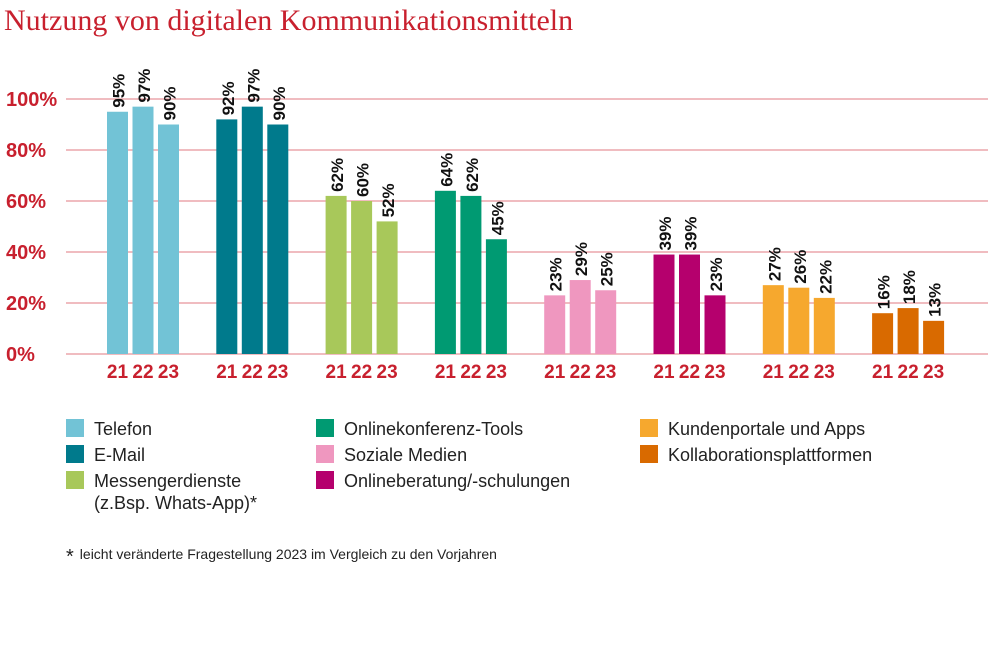 Image resolution: width=990 pixels, height=650 pixels. I want to click on data-label: 52%, so click(388, 200).